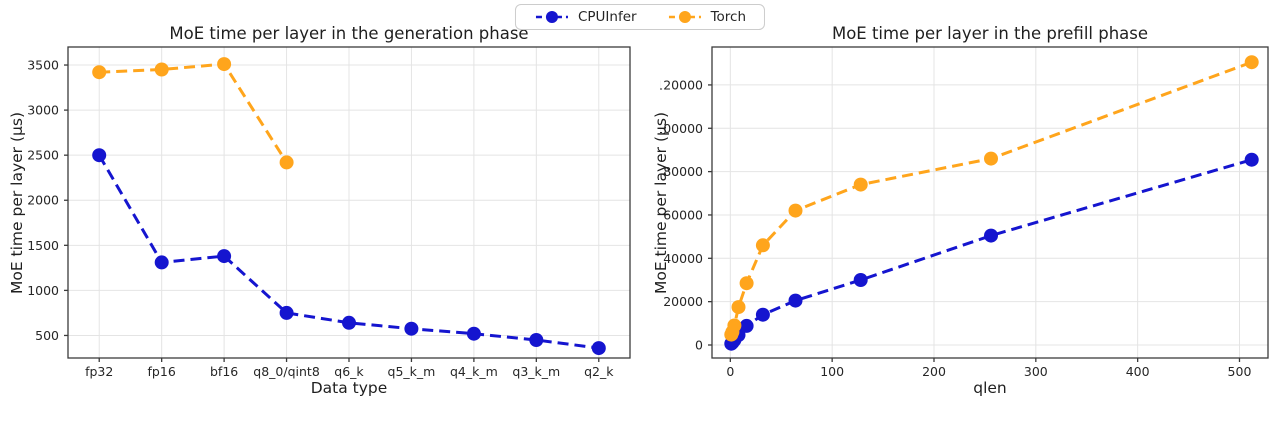 This screenshot has height=426, width=1280. Describe the element at coordinates (681, 84) in the screenshot. I see `y-tick-label: 120000` at that location.